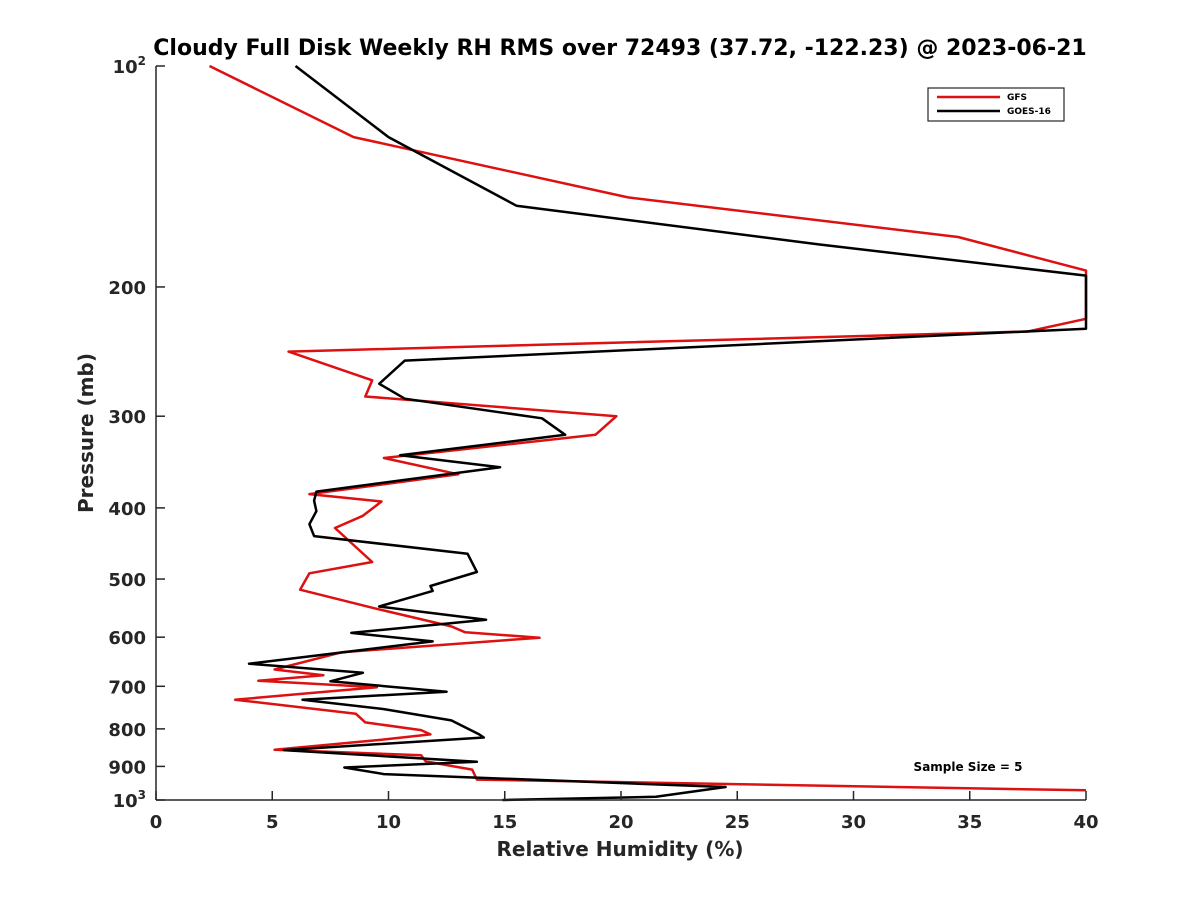  Describe the element at coordinates (127, 509) in the screenshot. I see `y-tick-label: 400` at that location.